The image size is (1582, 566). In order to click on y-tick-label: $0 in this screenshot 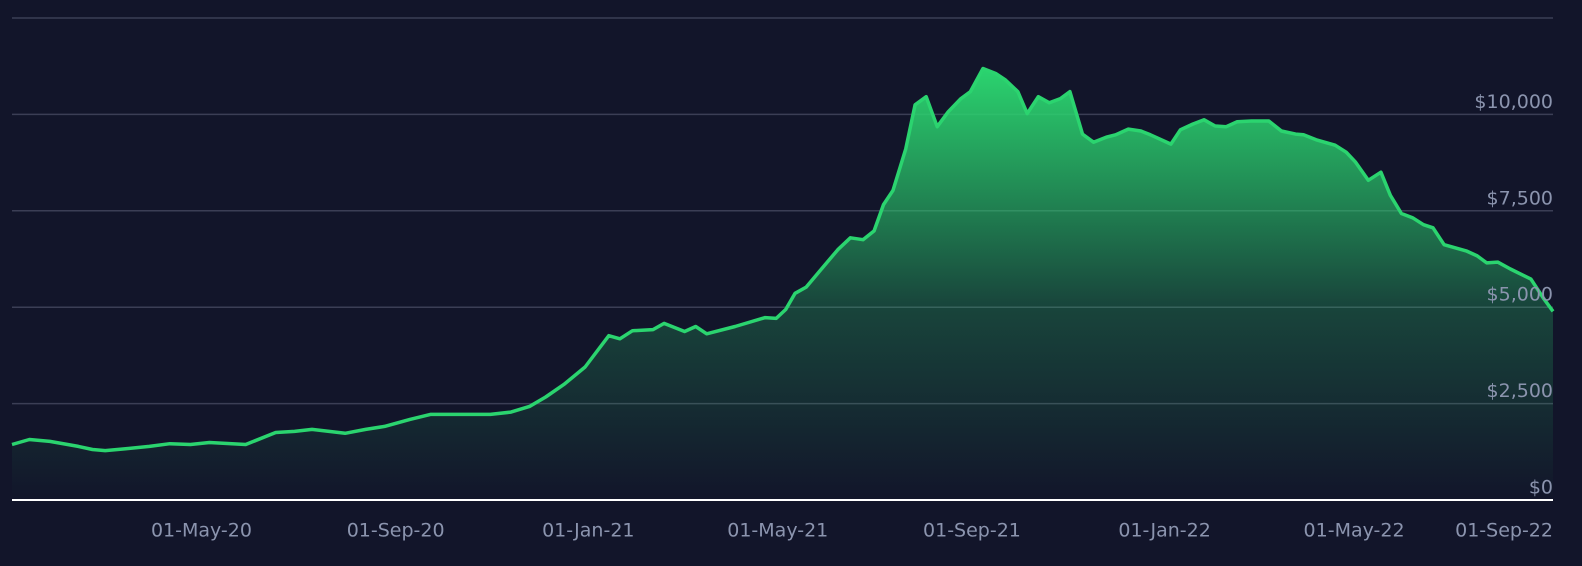, I will do `click(1541, 488)`.